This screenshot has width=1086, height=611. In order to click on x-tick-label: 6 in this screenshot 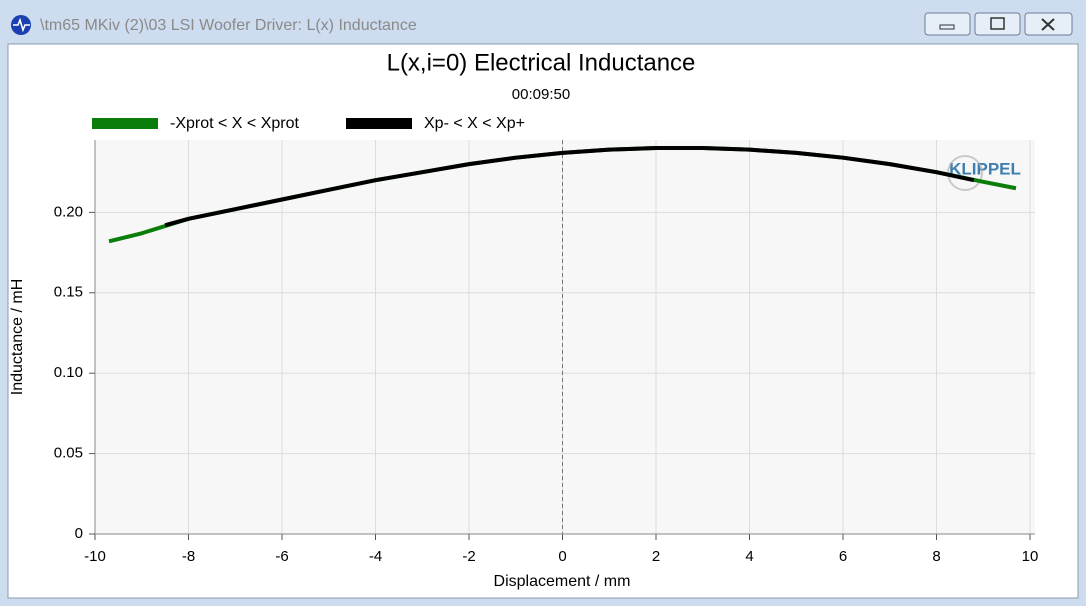, I will do `click(843, 556)`.